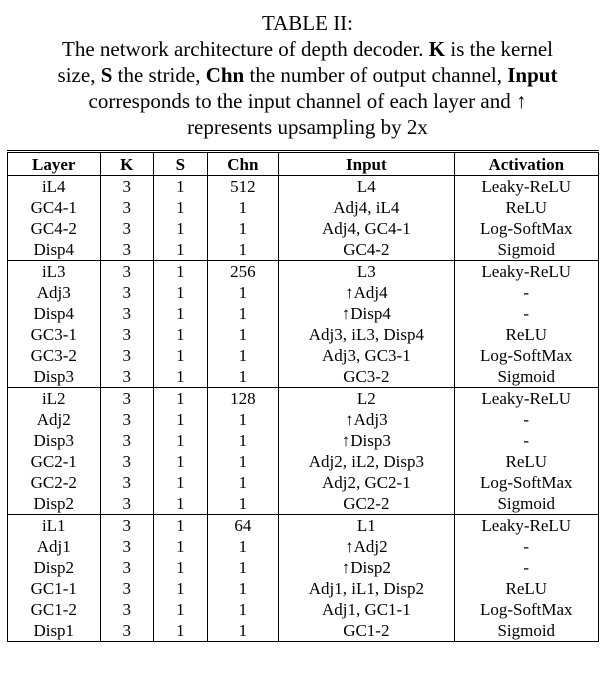  I want to click on cell-input: L2, so click(366, 398).